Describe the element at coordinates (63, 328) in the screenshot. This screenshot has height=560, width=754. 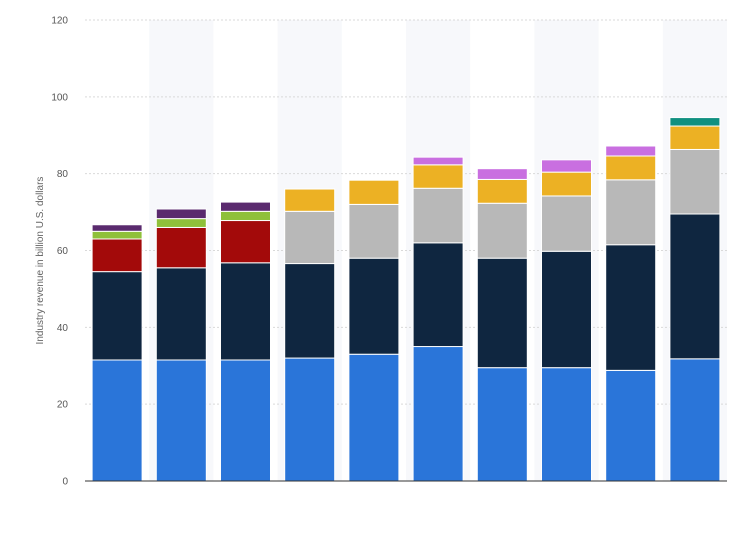
I see `y-tick-label: 40` at that location.